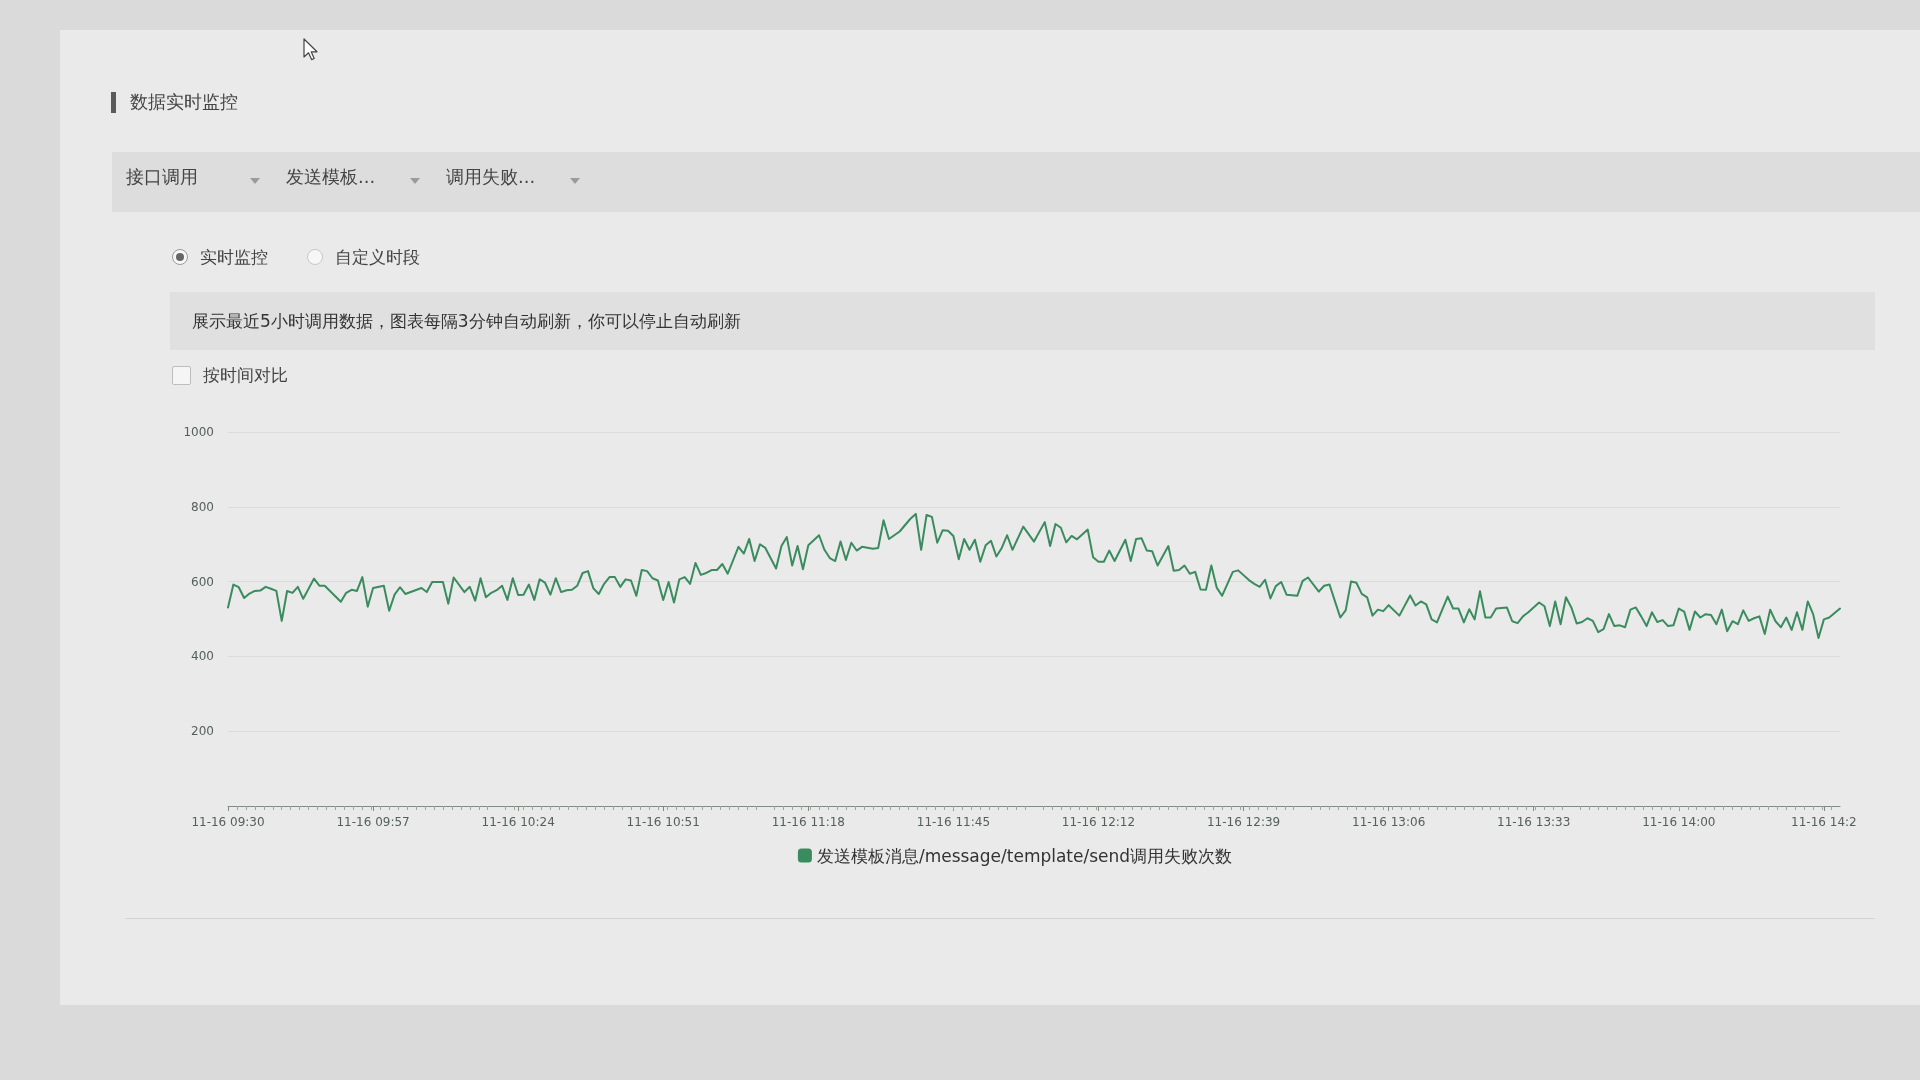 The image size is (1920, 1080). Describe the element at coordinates (1534, 822) in the screenshot. I see `x-tick-label: 11-16 13:33` at that location.